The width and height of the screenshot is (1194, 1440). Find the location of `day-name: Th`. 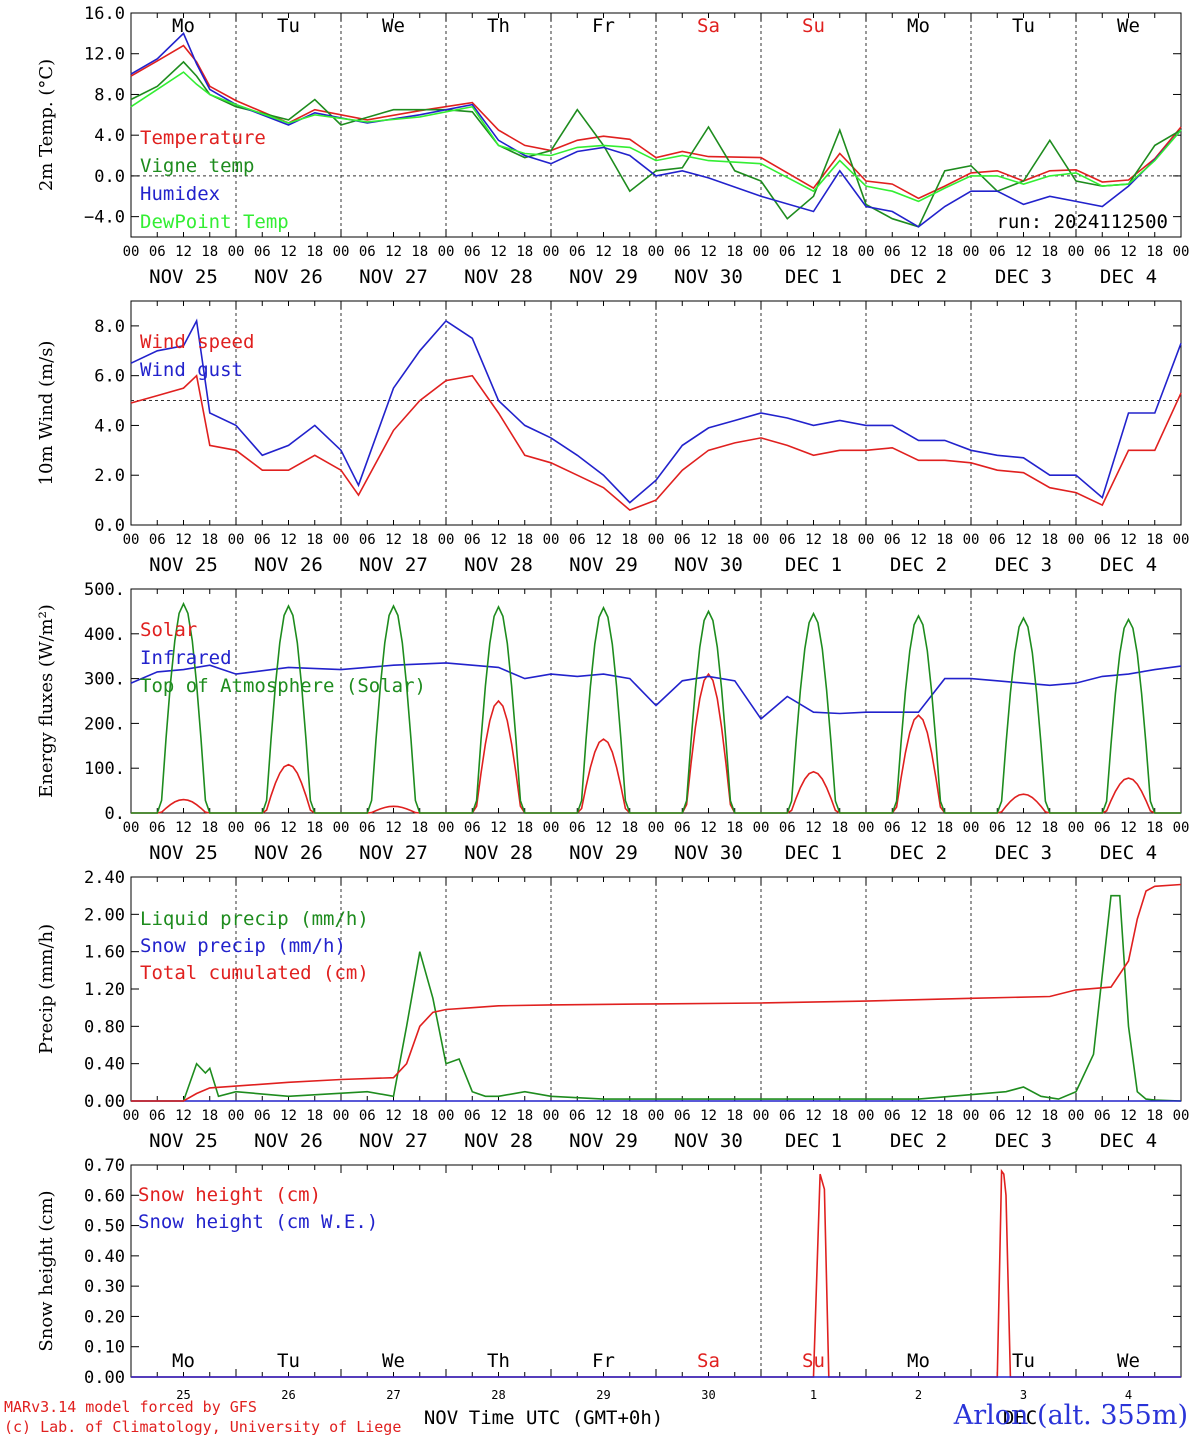

day-name: Th is located at coordinates (498, 26).